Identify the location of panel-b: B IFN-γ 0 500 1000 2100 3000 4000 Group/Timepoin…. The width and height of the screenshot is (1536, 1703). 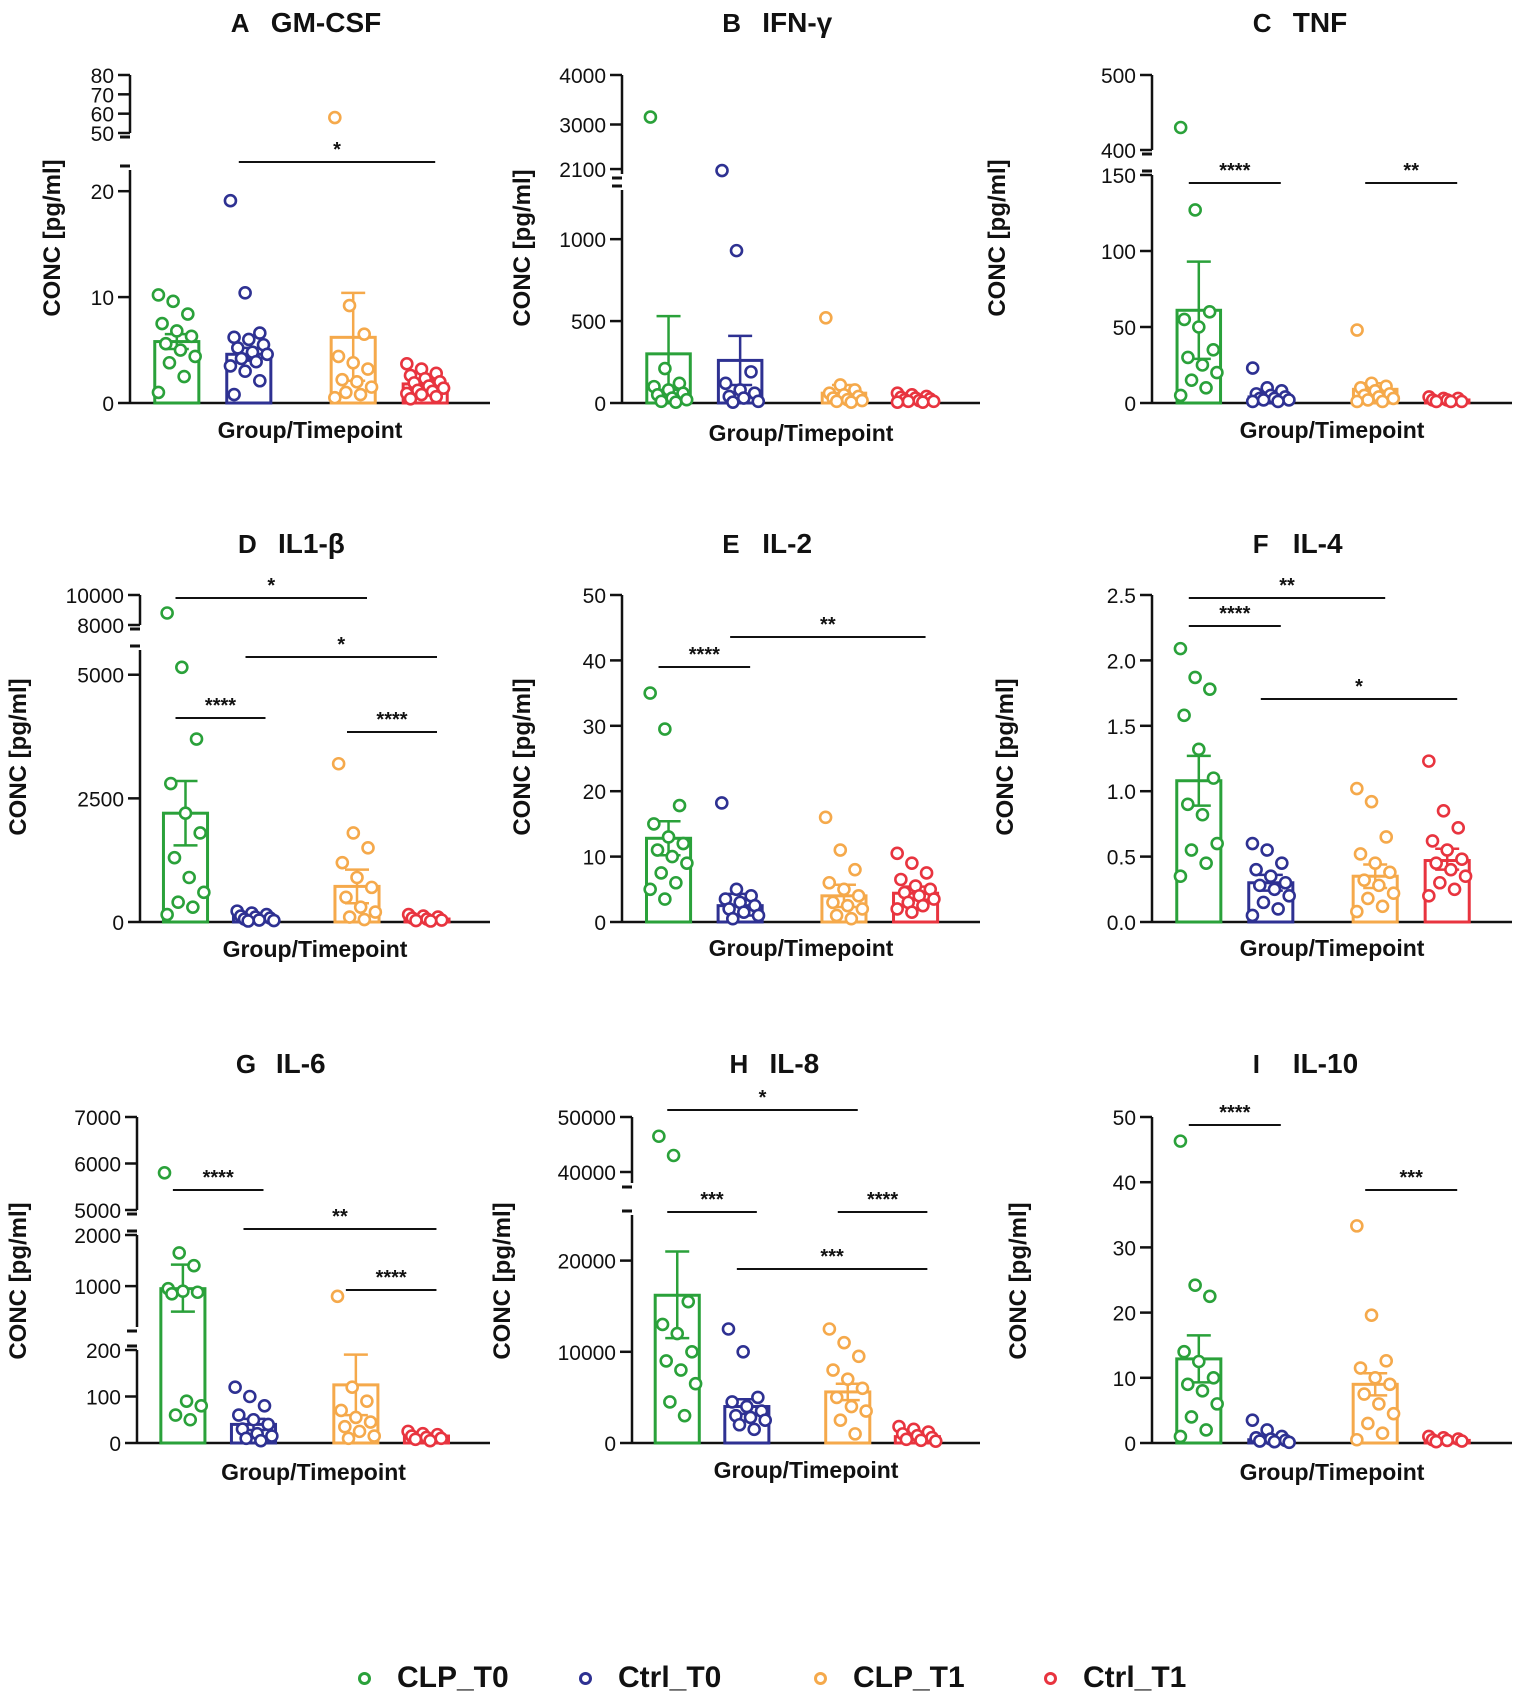
(744, 226).